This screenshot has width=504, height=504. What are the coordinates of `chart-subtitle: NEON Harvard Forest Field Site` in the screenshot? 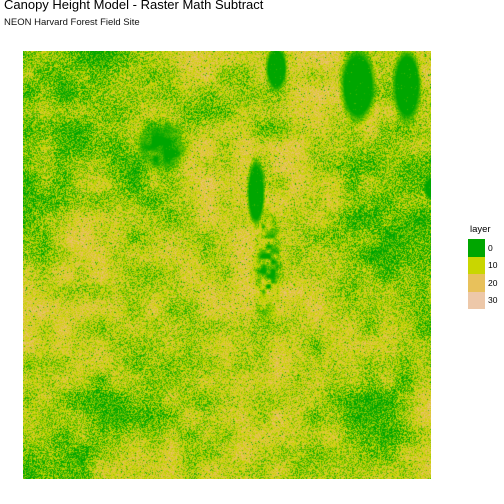 It's located at (72, 22).